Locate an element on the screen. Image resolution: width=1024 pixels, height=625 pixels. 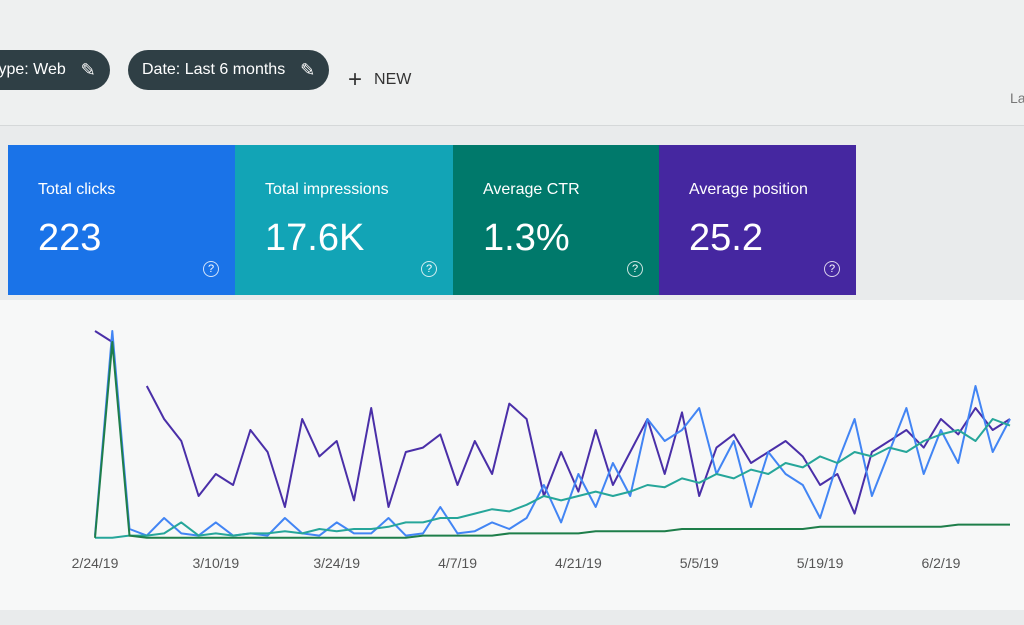
x-tick-label: 2/24/19 is located at coordinates (95, 563).